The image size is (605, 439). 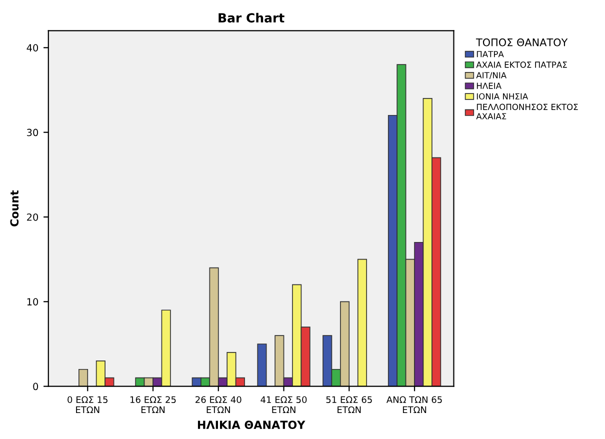 I want to click on x-tick-label: 26 ΕΩΣ 40 ΕΤΩΝ, so click(x=219, y=405).